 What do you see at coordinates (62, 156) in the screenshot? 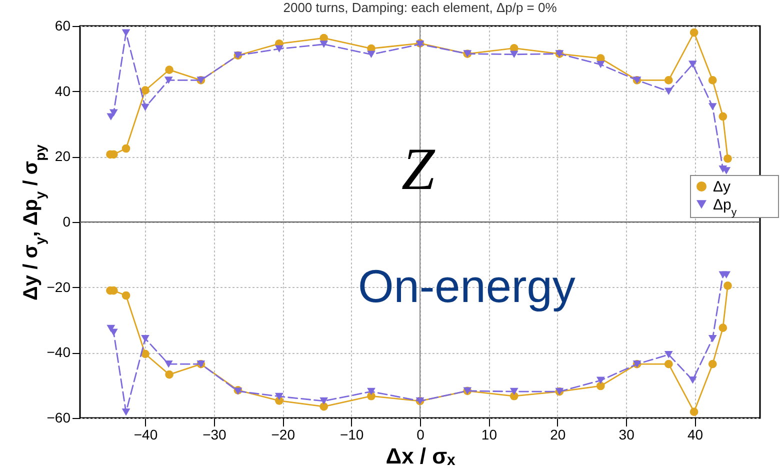
I see `y-tick-label: 20` at bounding box center [62, 156].